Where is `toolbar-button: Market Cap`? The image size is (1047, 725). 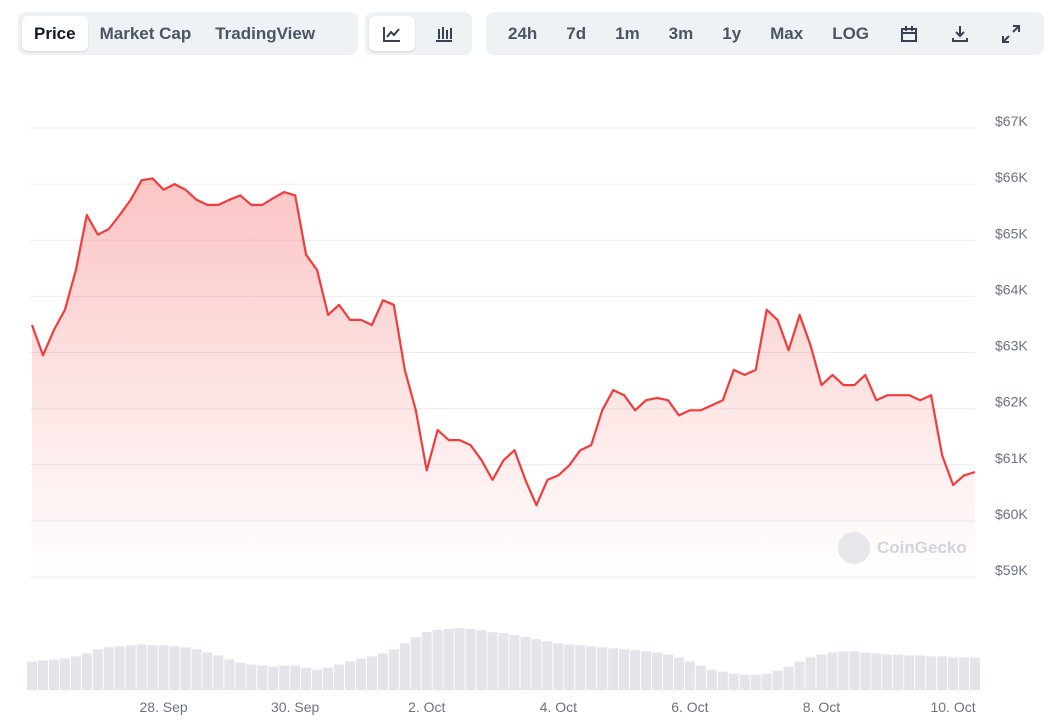
toolbar-button: Market Cap is located at coordinates (145, 33).